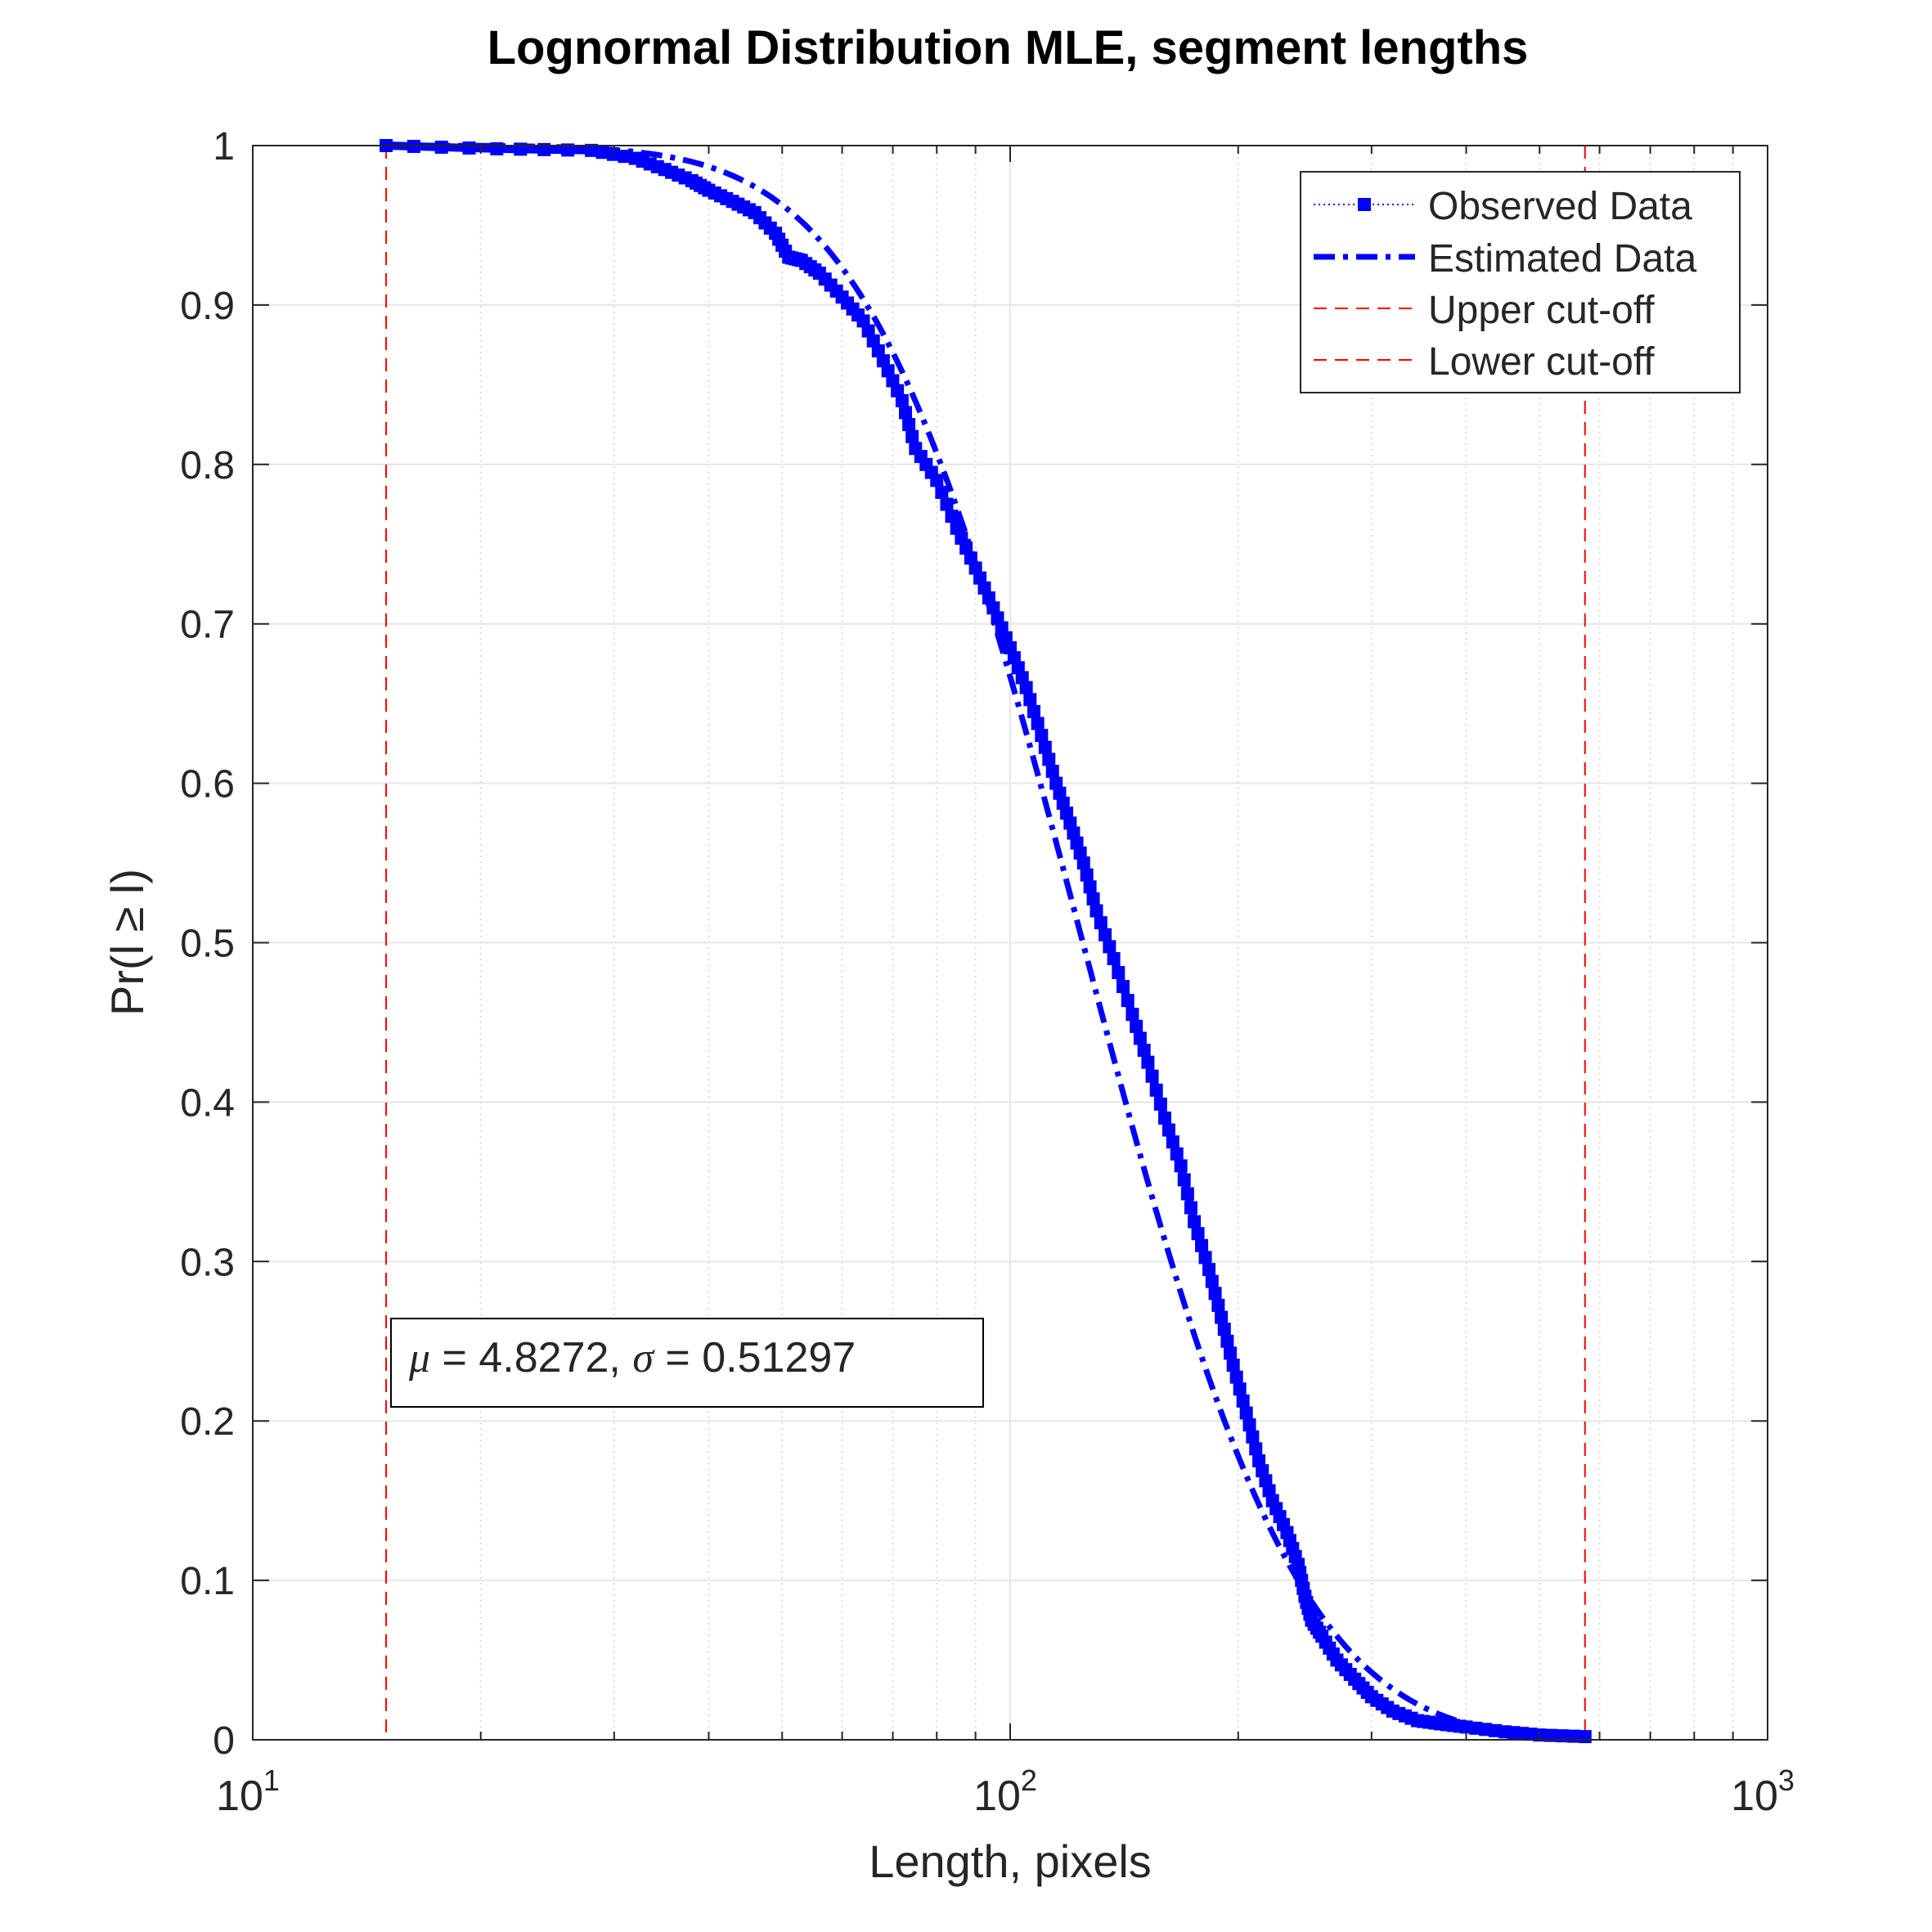 The height and width of the screenshot is (1932, 1932). I want to click on sigma-symbol: σ, so click(644, 1359).